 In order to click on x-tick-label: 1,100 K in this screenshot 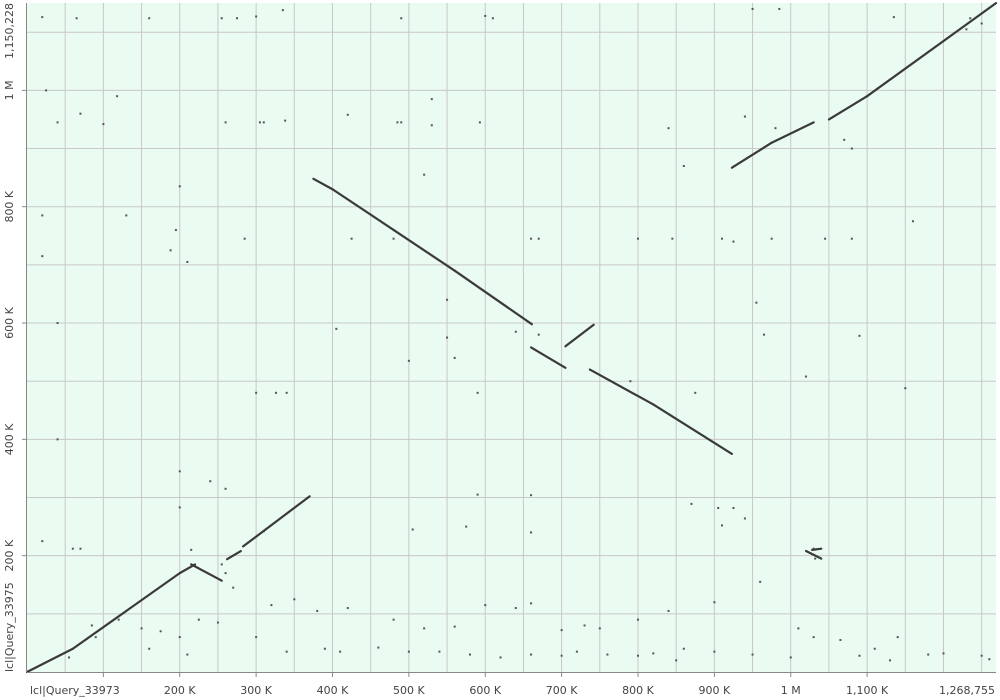, I will do `click(867, 690)`.